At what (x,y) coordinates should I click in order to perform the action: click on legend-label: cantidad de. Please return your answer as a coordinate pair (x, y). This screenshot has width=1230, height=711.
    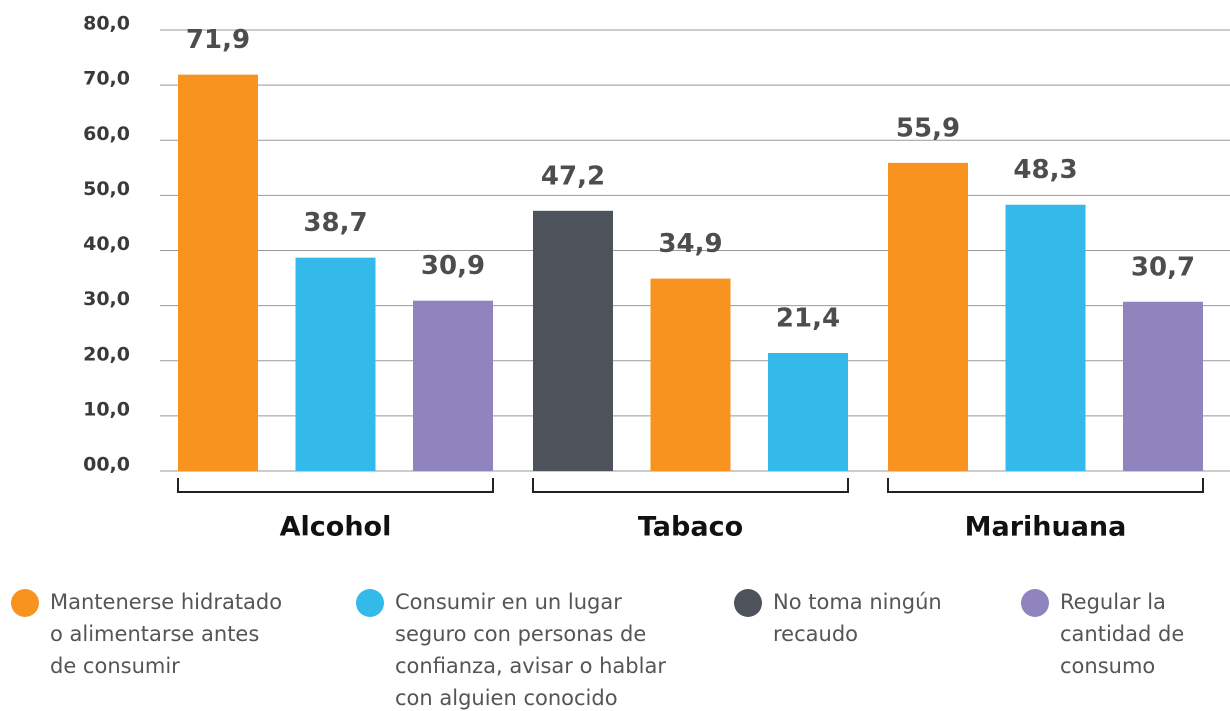
    Looking at the image, I should click on (1122, 634).